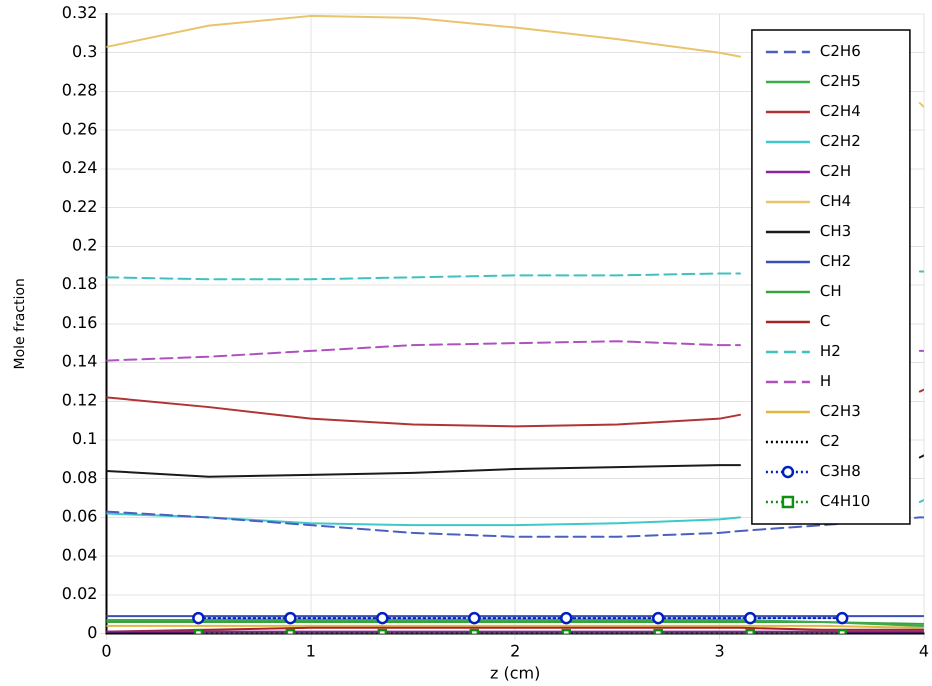 This screenshot has height=686, width=932. I want to click on legend-label: C2H4, so click(840, 111).